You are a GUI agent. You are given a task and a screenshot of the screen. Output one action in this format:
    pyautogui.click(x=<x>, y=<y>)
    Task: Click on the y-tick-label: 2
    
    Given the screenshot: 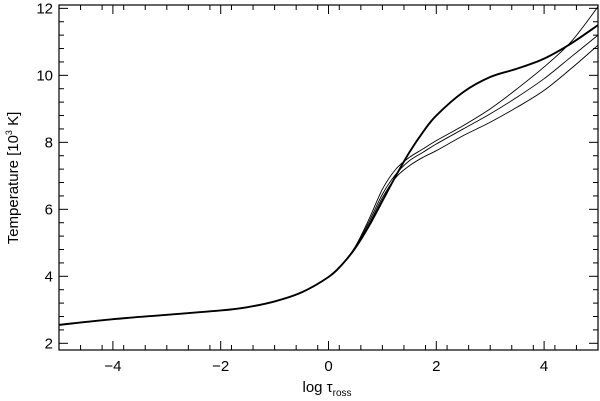 What is the action you would take?
    pyautogui.click(x=49, y=343)
    